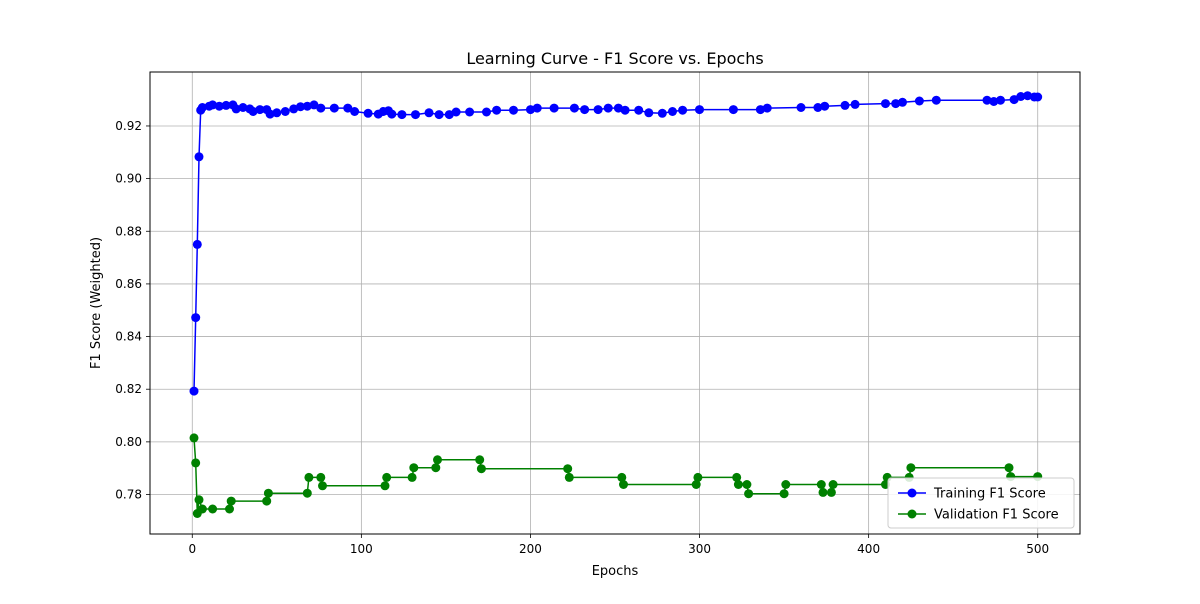 The height and width of the screenshot is (604, 1200). Describe the element at coordinates (128, 389) in the screenshot. I see `y-tick-label: 0.82` at that location.